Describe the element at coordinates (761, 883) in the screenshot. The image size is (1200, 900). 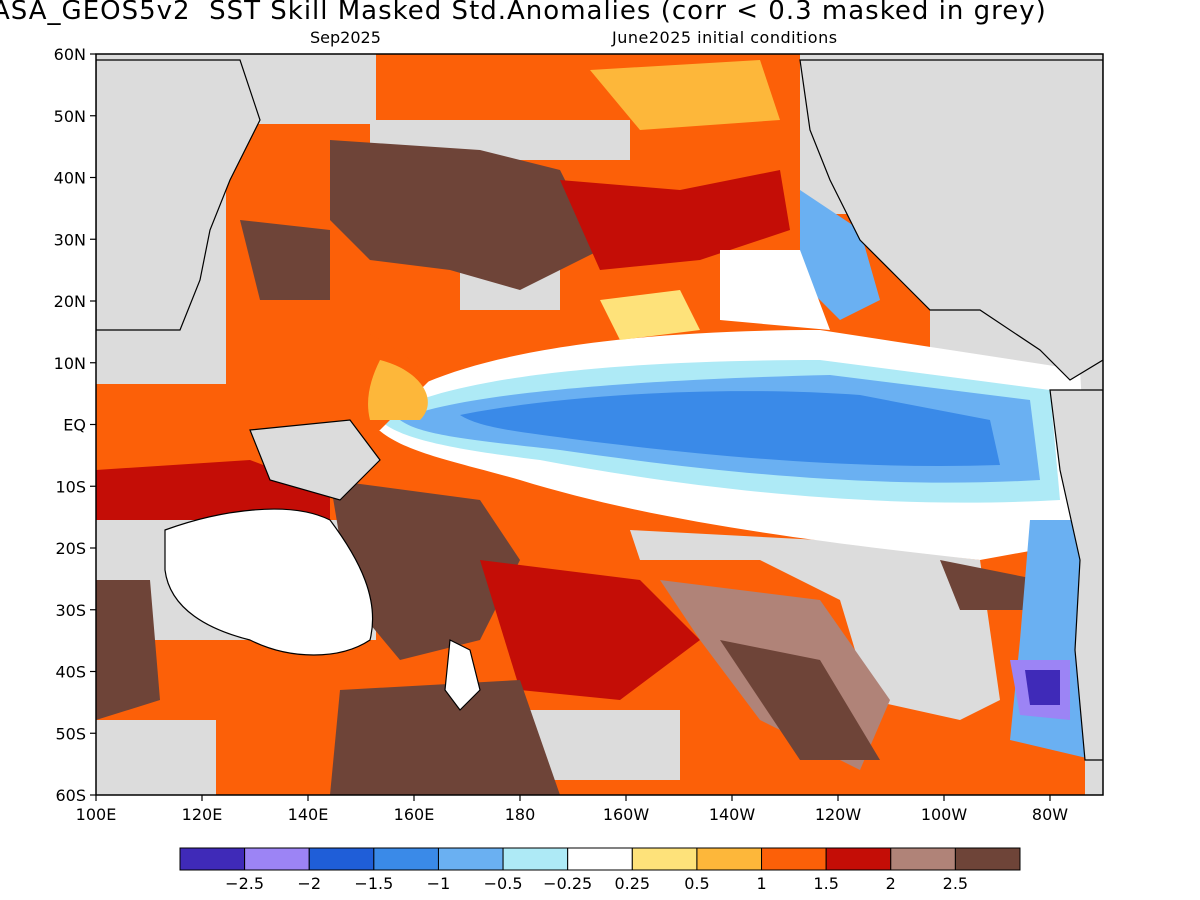
I see `colorbar-tick-label: 1` at that location.